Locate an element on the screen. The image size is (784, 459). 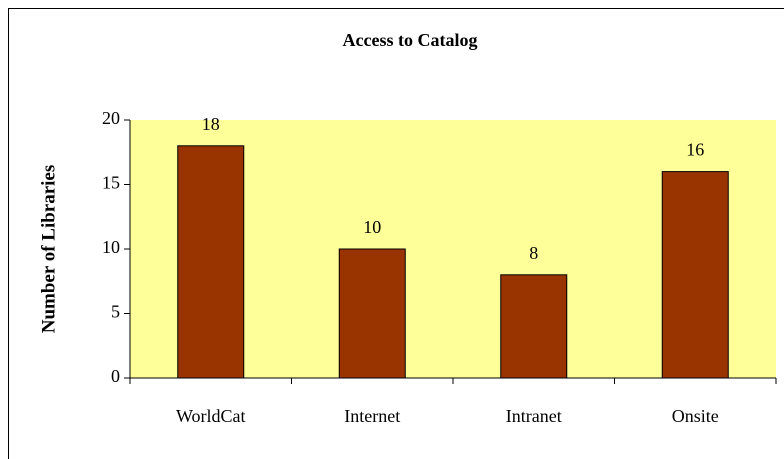
x-tick-label: Internet is located at coordinates (372, 416).